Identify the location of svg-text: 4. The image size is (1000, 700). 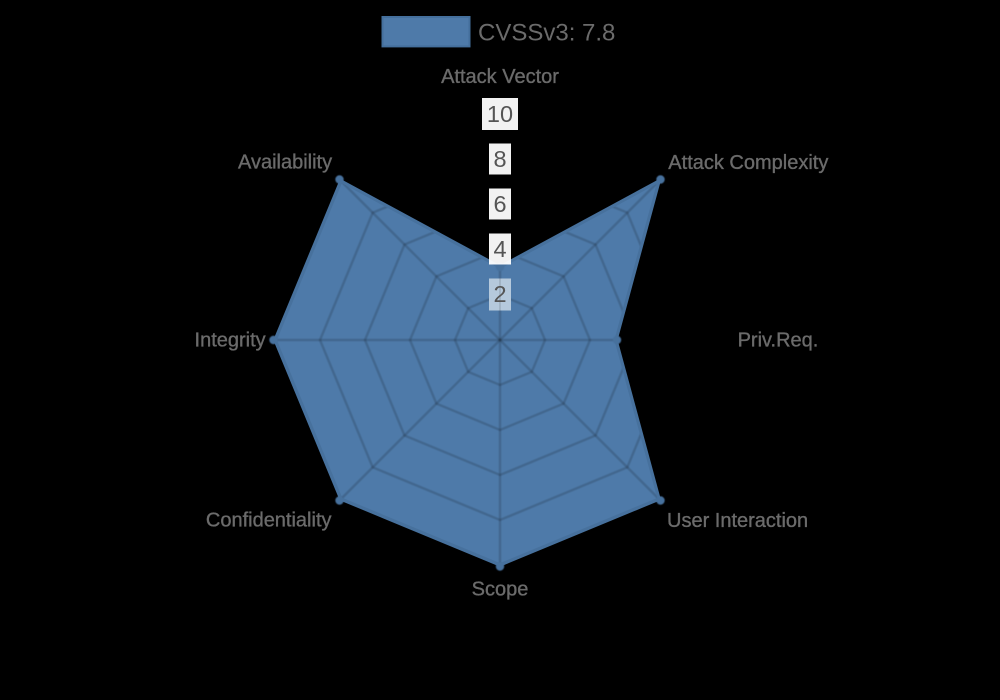
(499, 249).